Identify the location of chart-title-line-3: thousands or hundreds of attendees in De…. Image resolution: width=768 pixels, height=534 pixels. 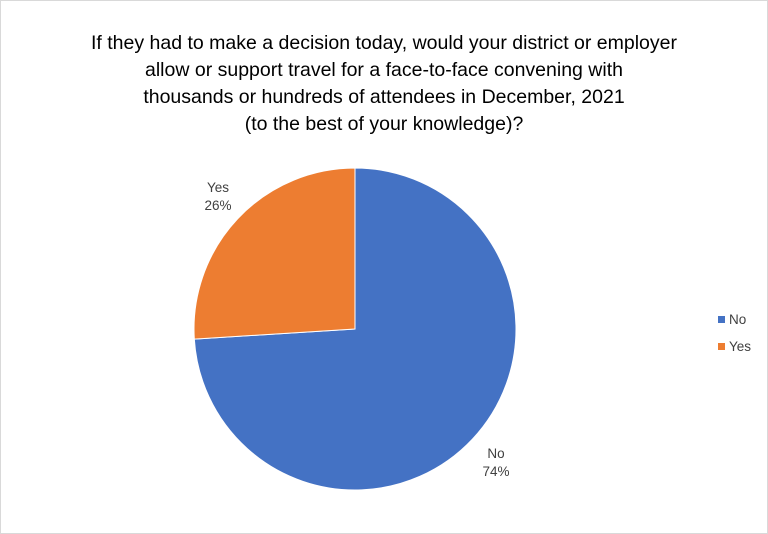
(384, 97).